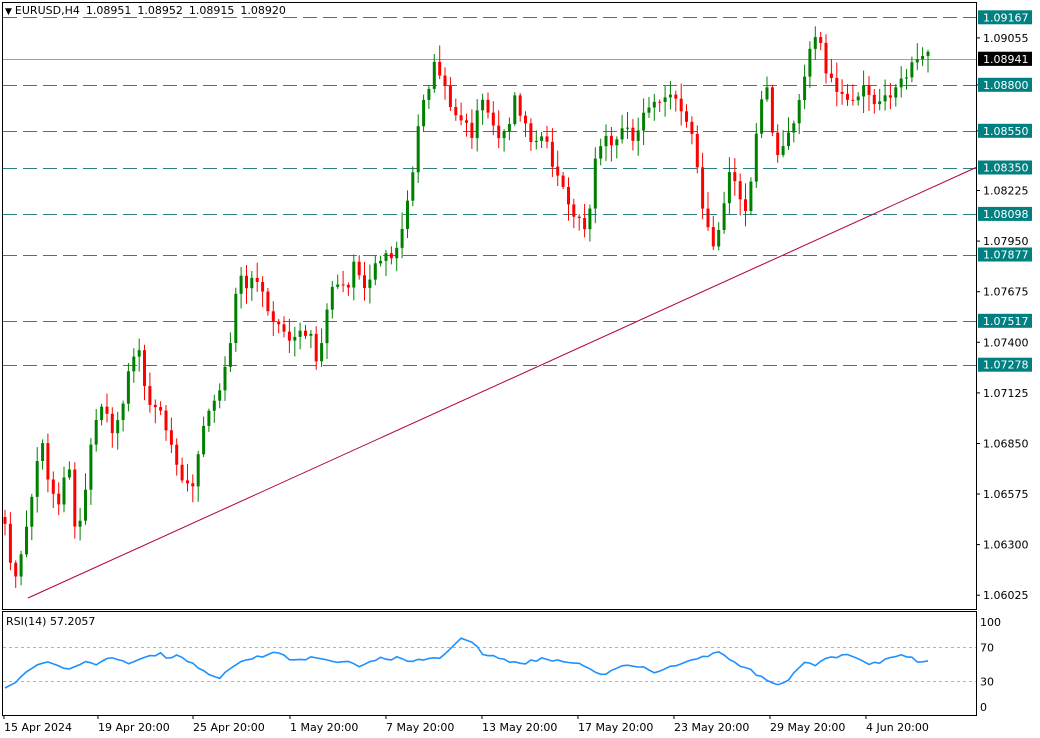 This screenshot has height=738, width=1040. What do you see at coordinates (990, 622) in the screenshot?
I see `rsi-level-label: 100` at bounding box center [990, 622].